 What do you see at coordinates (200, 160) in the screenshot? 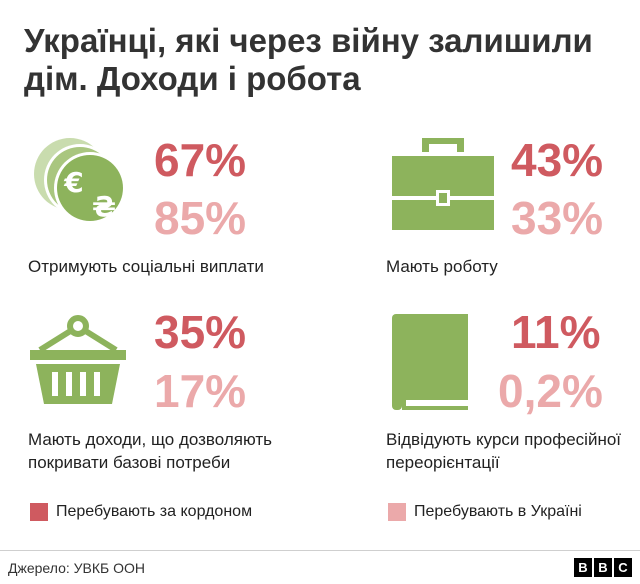
I see `value-abroad-social: 67%` at bounding box center [200, 160].